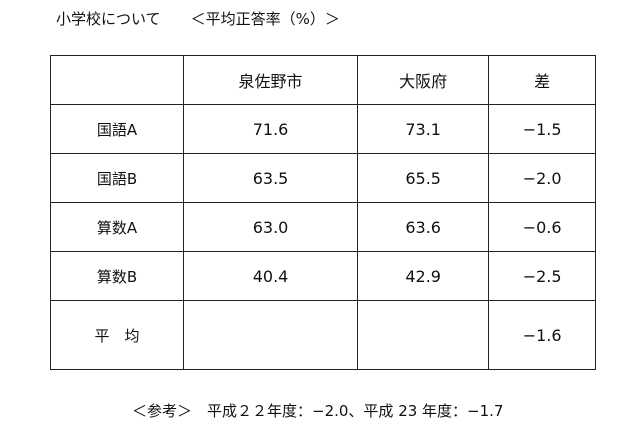 The width and height of the screenshot is (640, 426). I want to click on table-row: 平 均 −1.6, so click(323, 335).